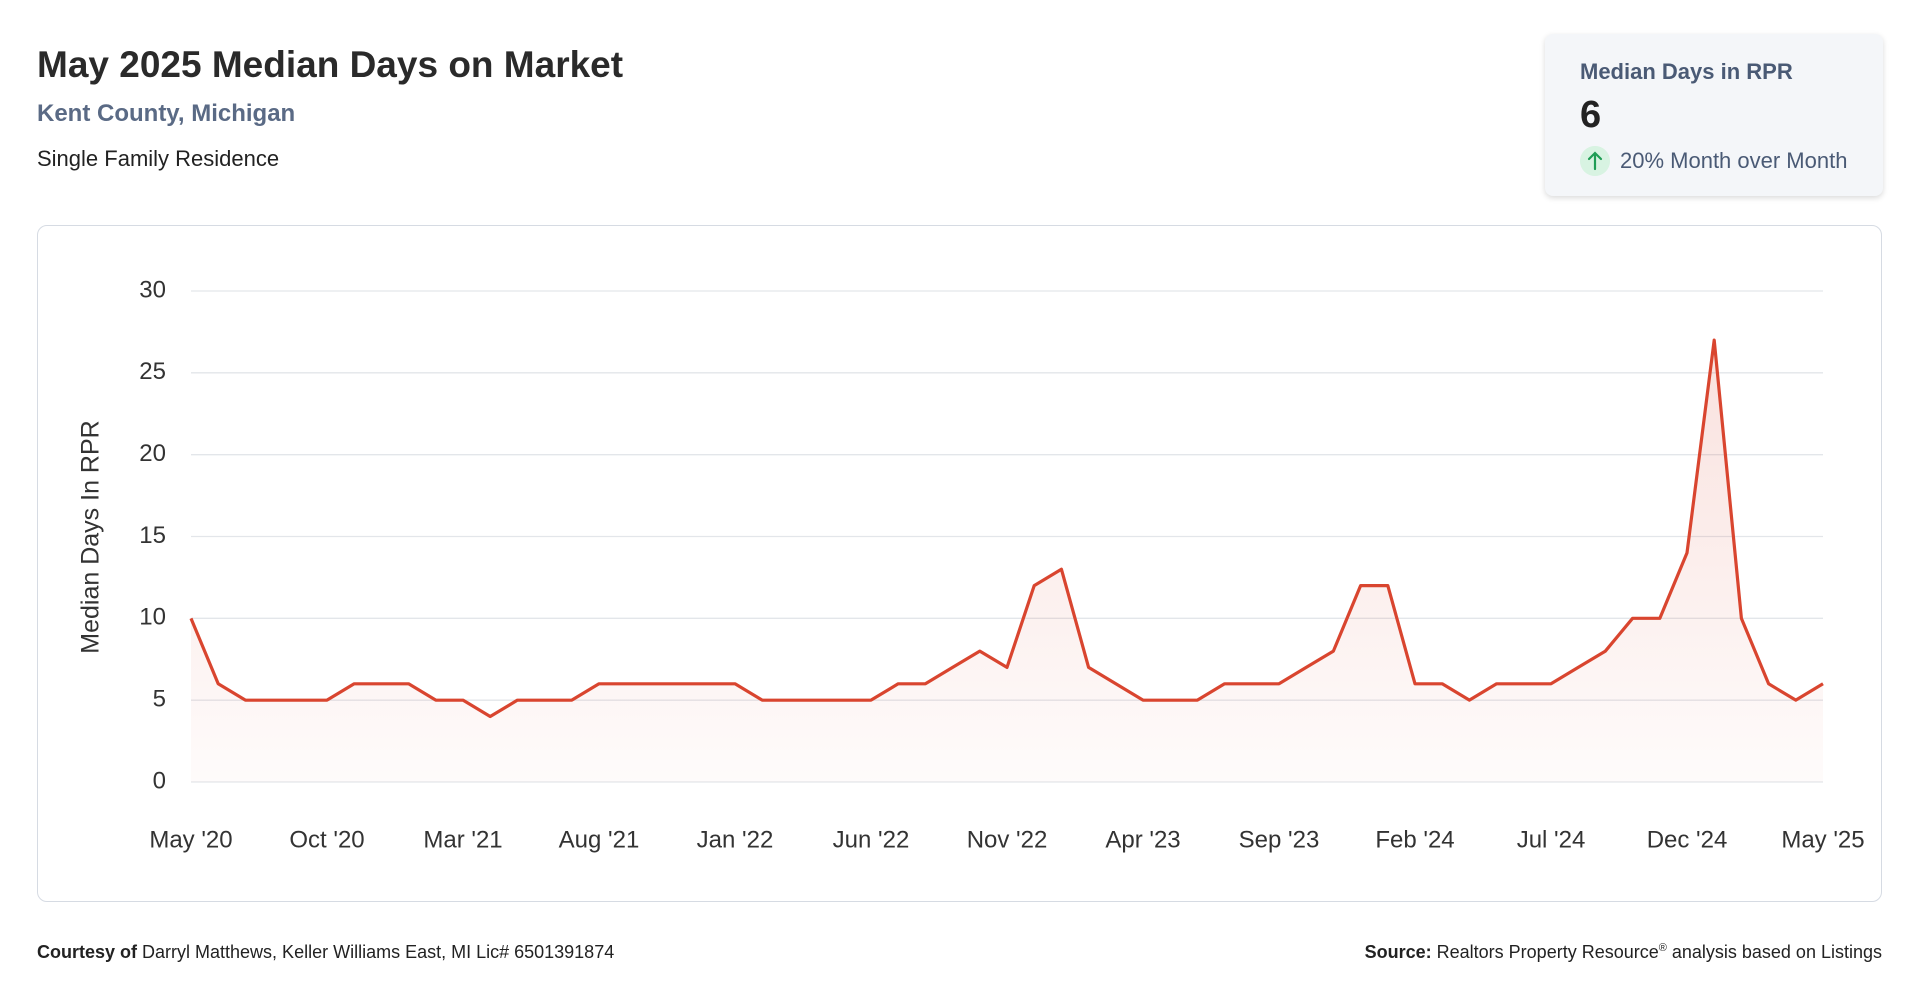 The image size is (1920, 1007). Describe the element at coordinates (1662, 948) in the screenshot. I see `source-sup: ®` at that location.